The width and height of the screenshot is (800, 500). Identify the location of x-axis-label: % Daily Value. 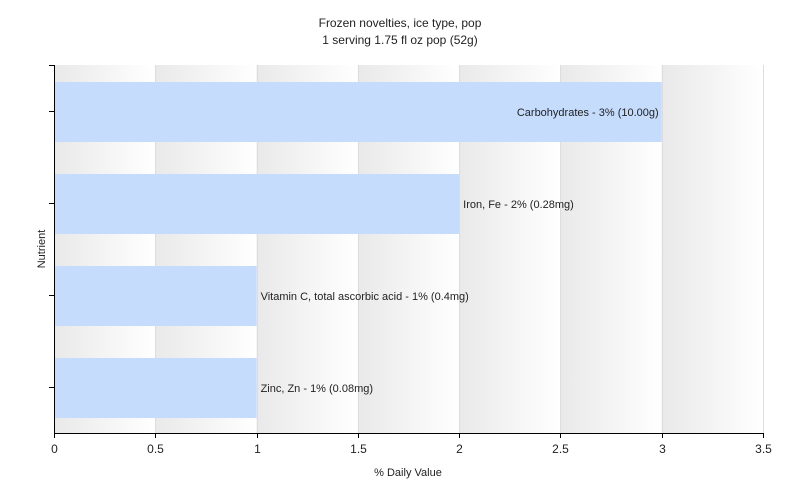
(408, 473).